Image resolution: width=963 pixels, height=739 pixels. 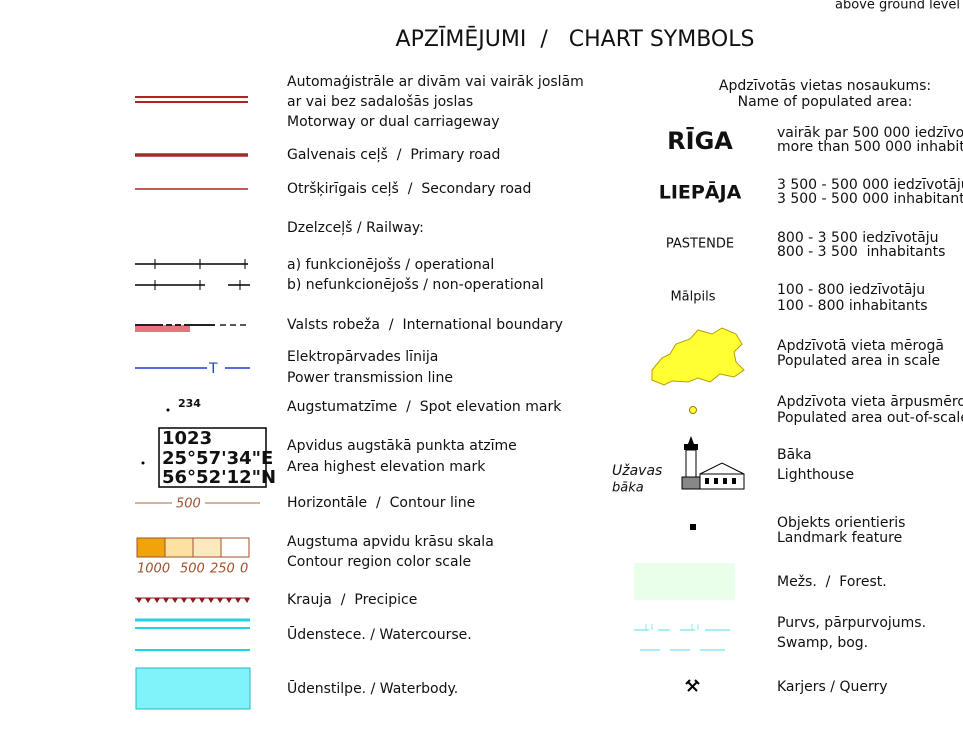 I want to click on box-line: 25°57'34"E, so click(x=217, y=458).